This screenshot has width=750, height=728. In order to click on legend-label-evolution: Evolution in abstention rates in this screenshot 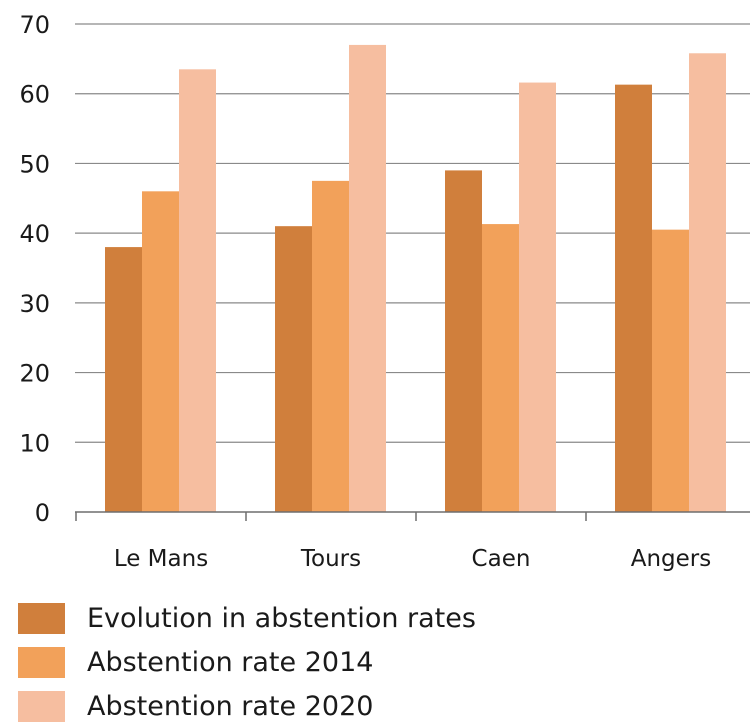, I will do `click(281, 618)`.